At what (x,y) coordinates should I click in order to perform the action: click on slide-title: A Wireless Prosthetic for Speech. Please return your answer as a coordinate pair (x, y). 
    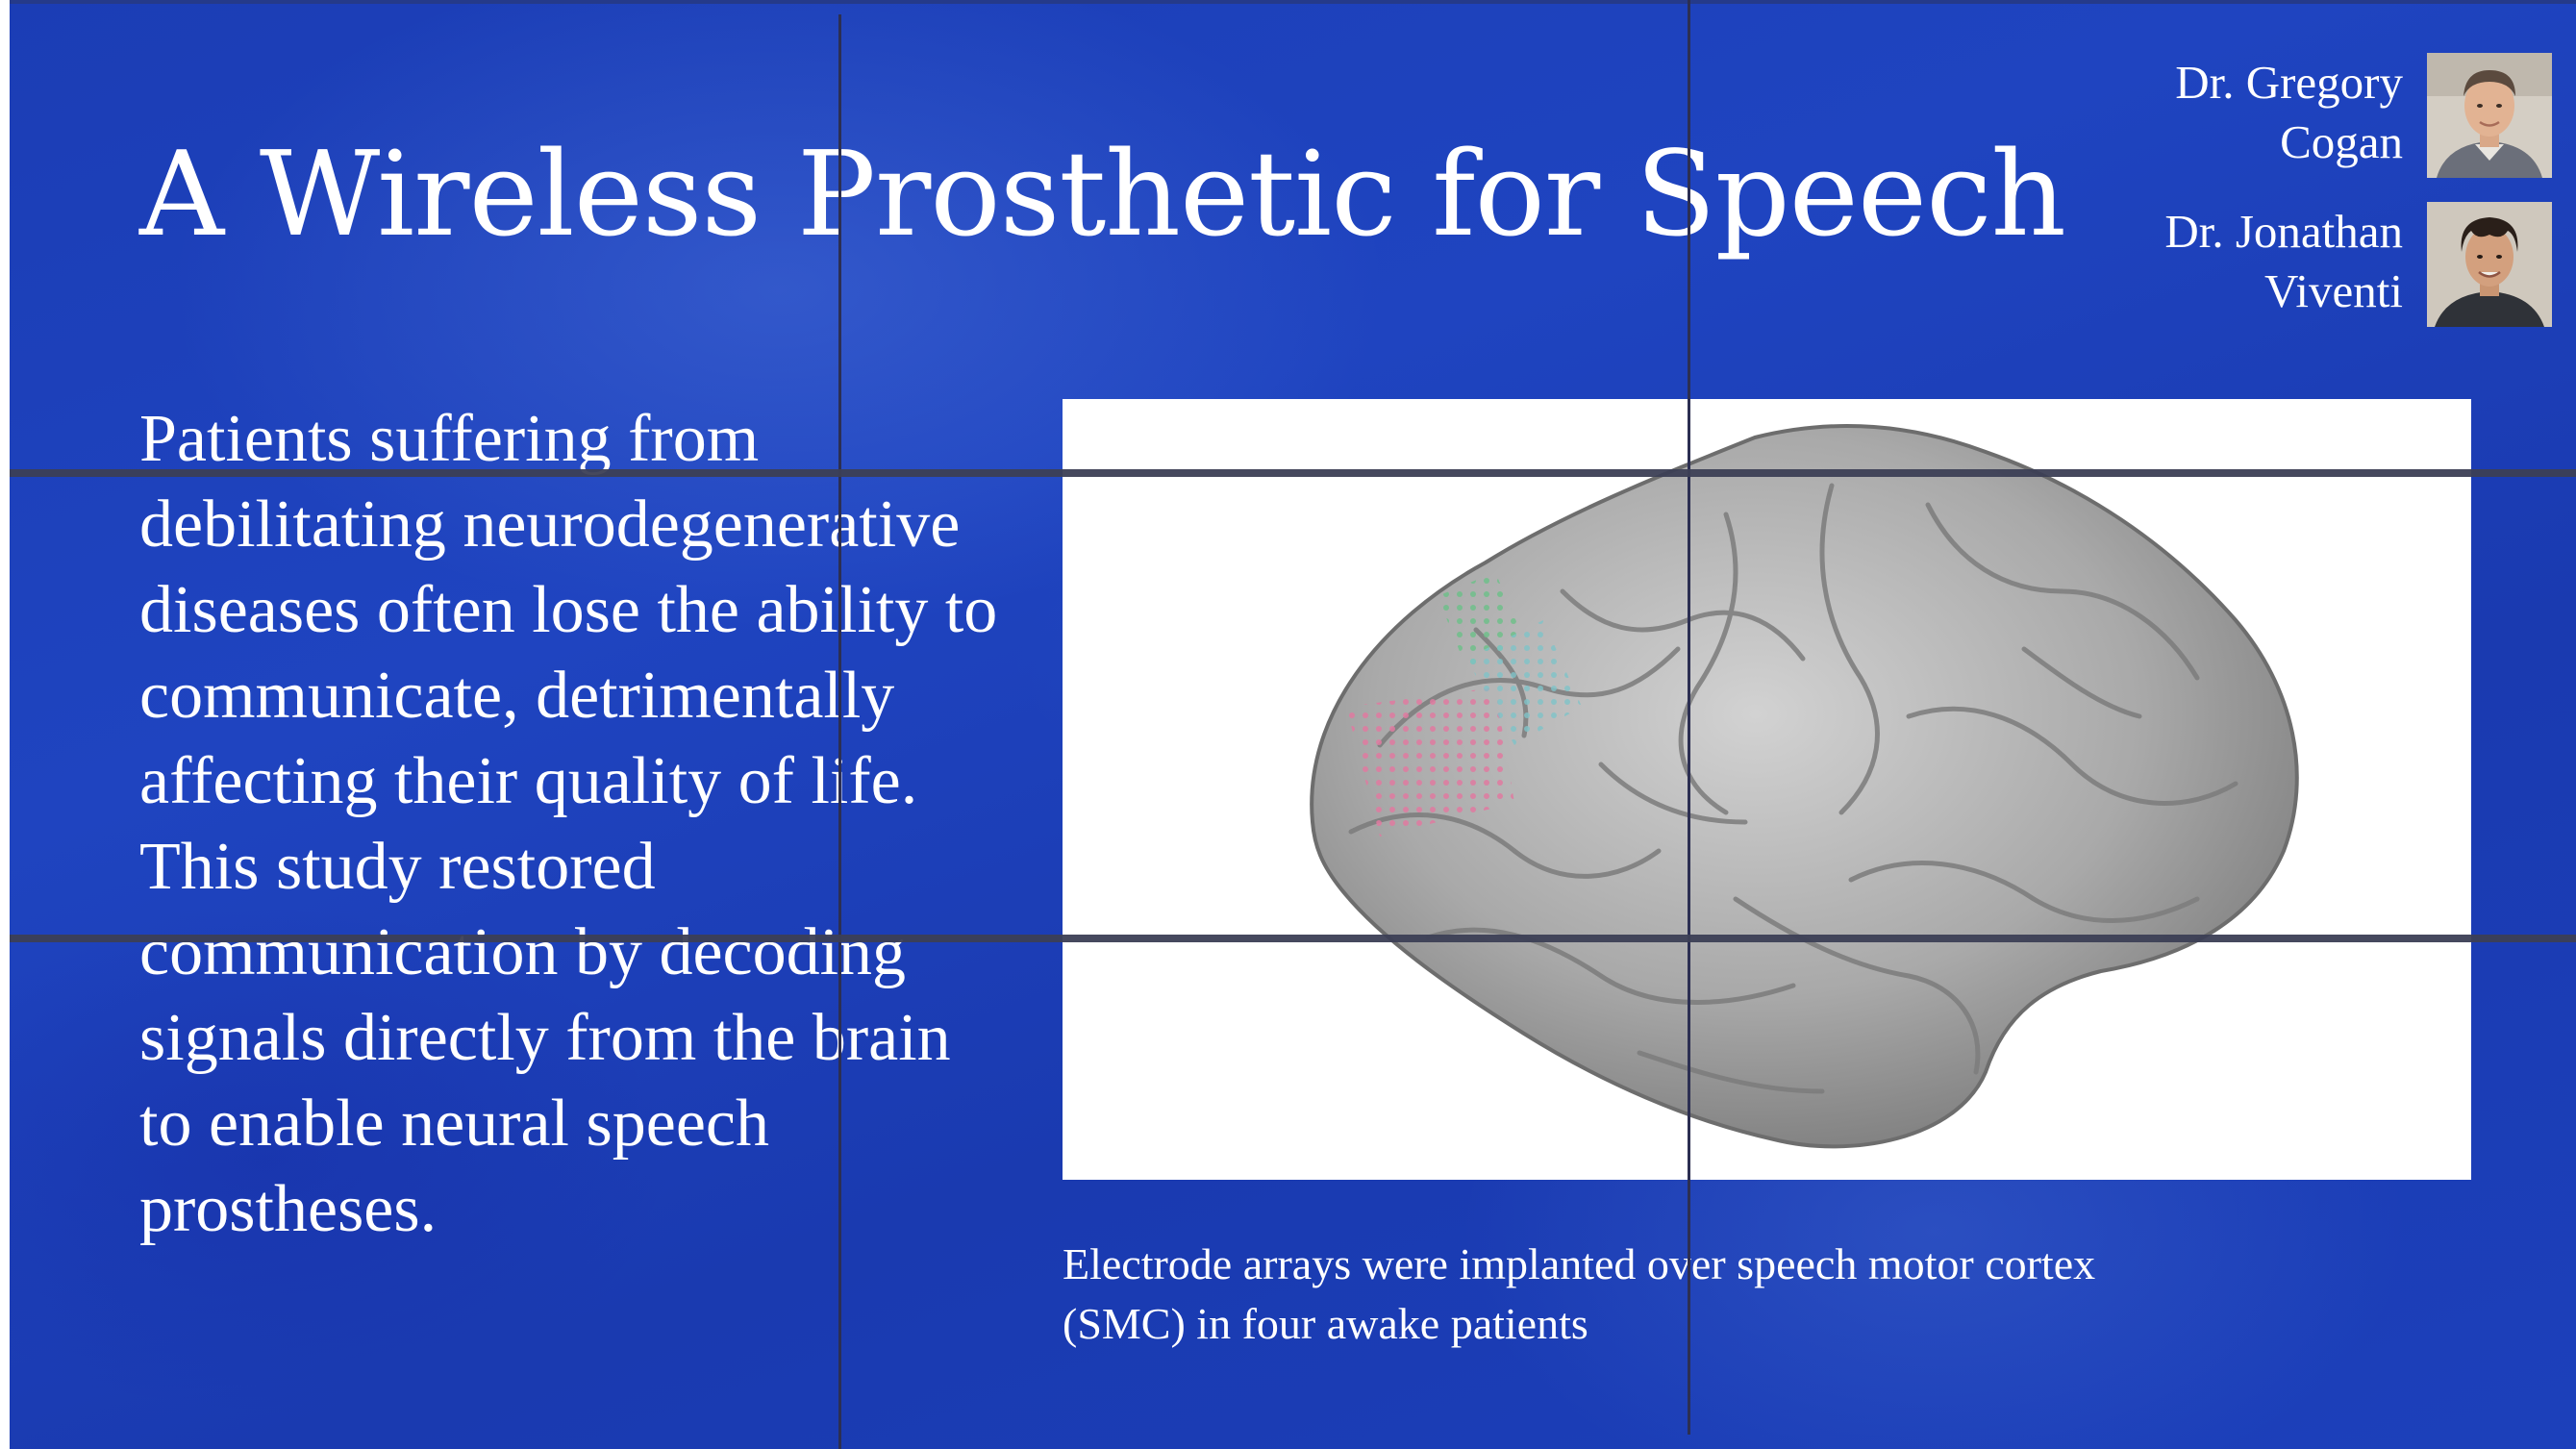
    Looking at the image, I should click on (1102, 194).